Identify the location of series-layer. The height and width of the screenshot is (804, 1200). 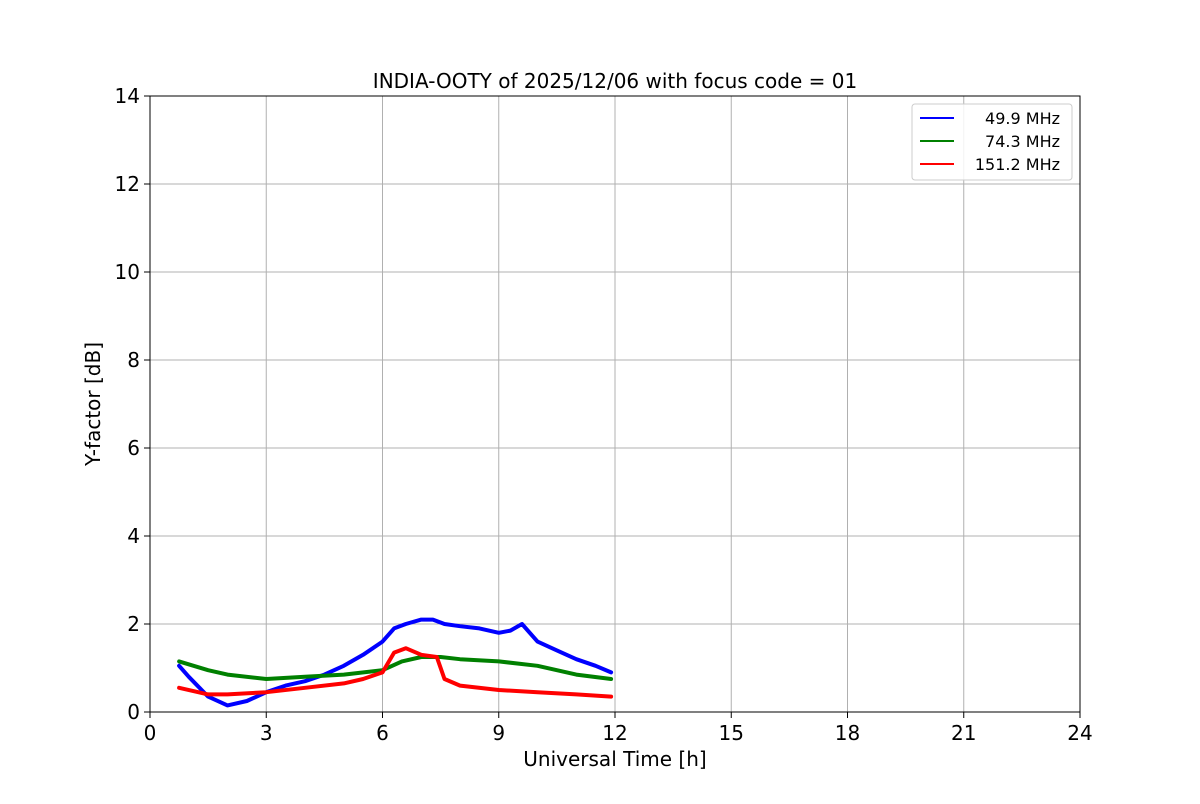
(395, 662).